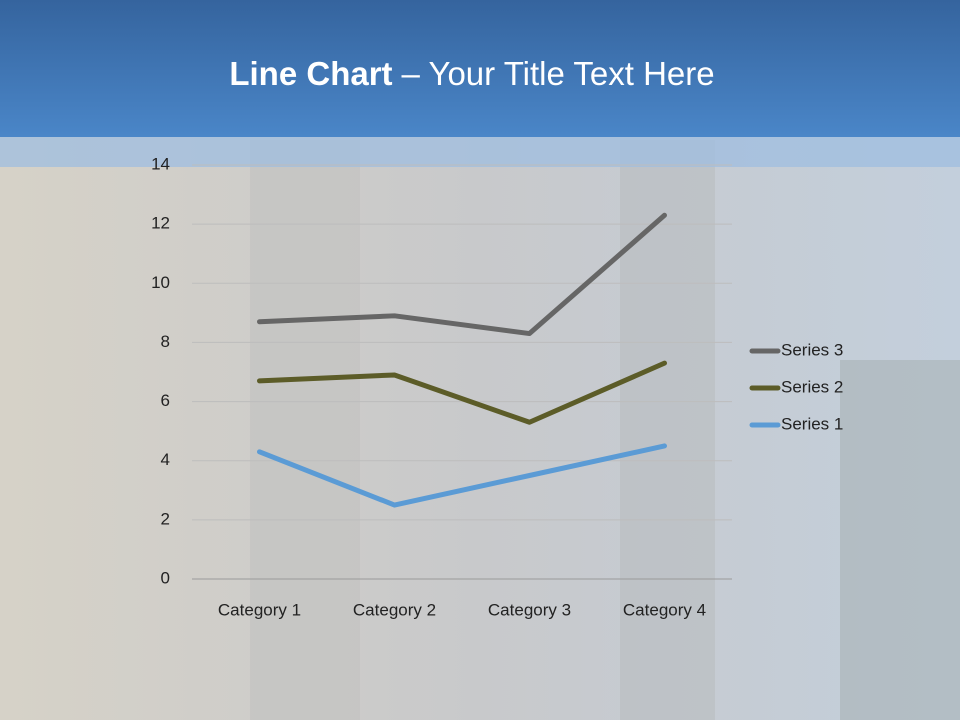 The image size is (960, 720). Describe the element at coordinates (259, 609) in the screenshot. I see `x-tick-label: Category 1` at that location.